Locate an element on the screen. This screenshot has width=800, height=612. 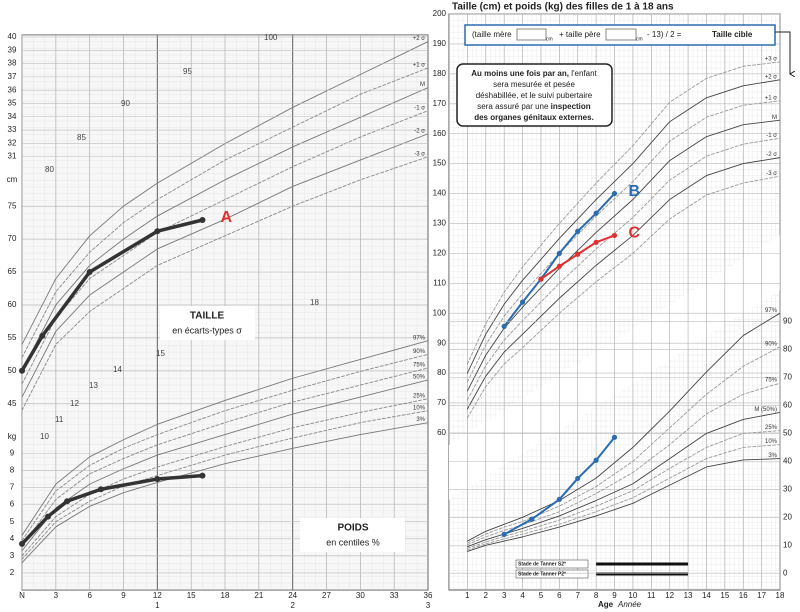
formula-text: + taille père is located at coordinates (580, 34).